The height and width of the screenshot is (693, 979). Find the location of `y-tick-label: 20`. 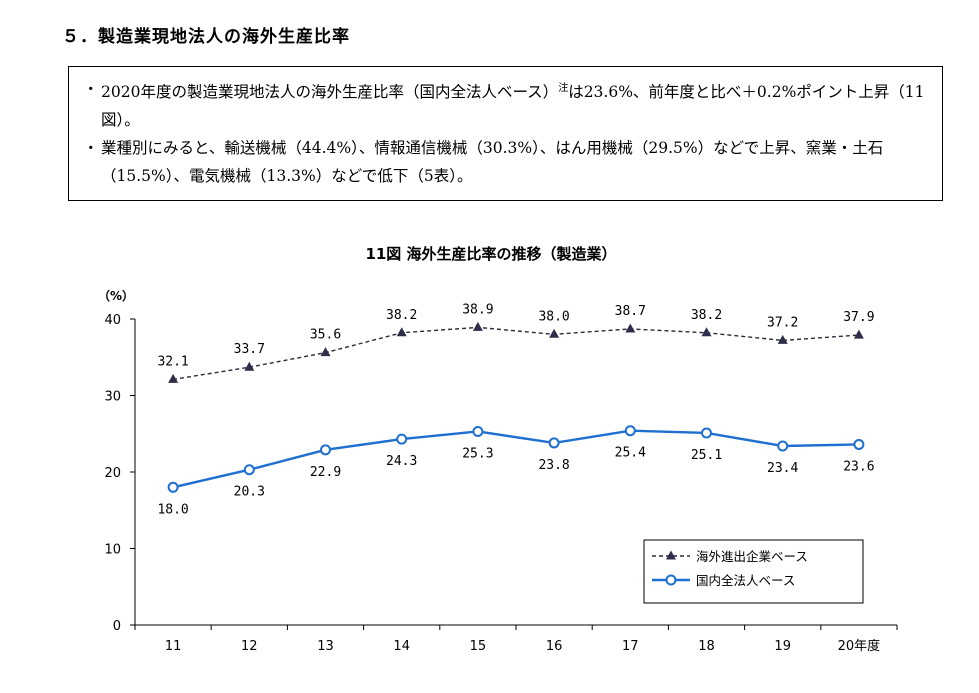

y-tick-label: 20 is located at coordinates (112, 473).